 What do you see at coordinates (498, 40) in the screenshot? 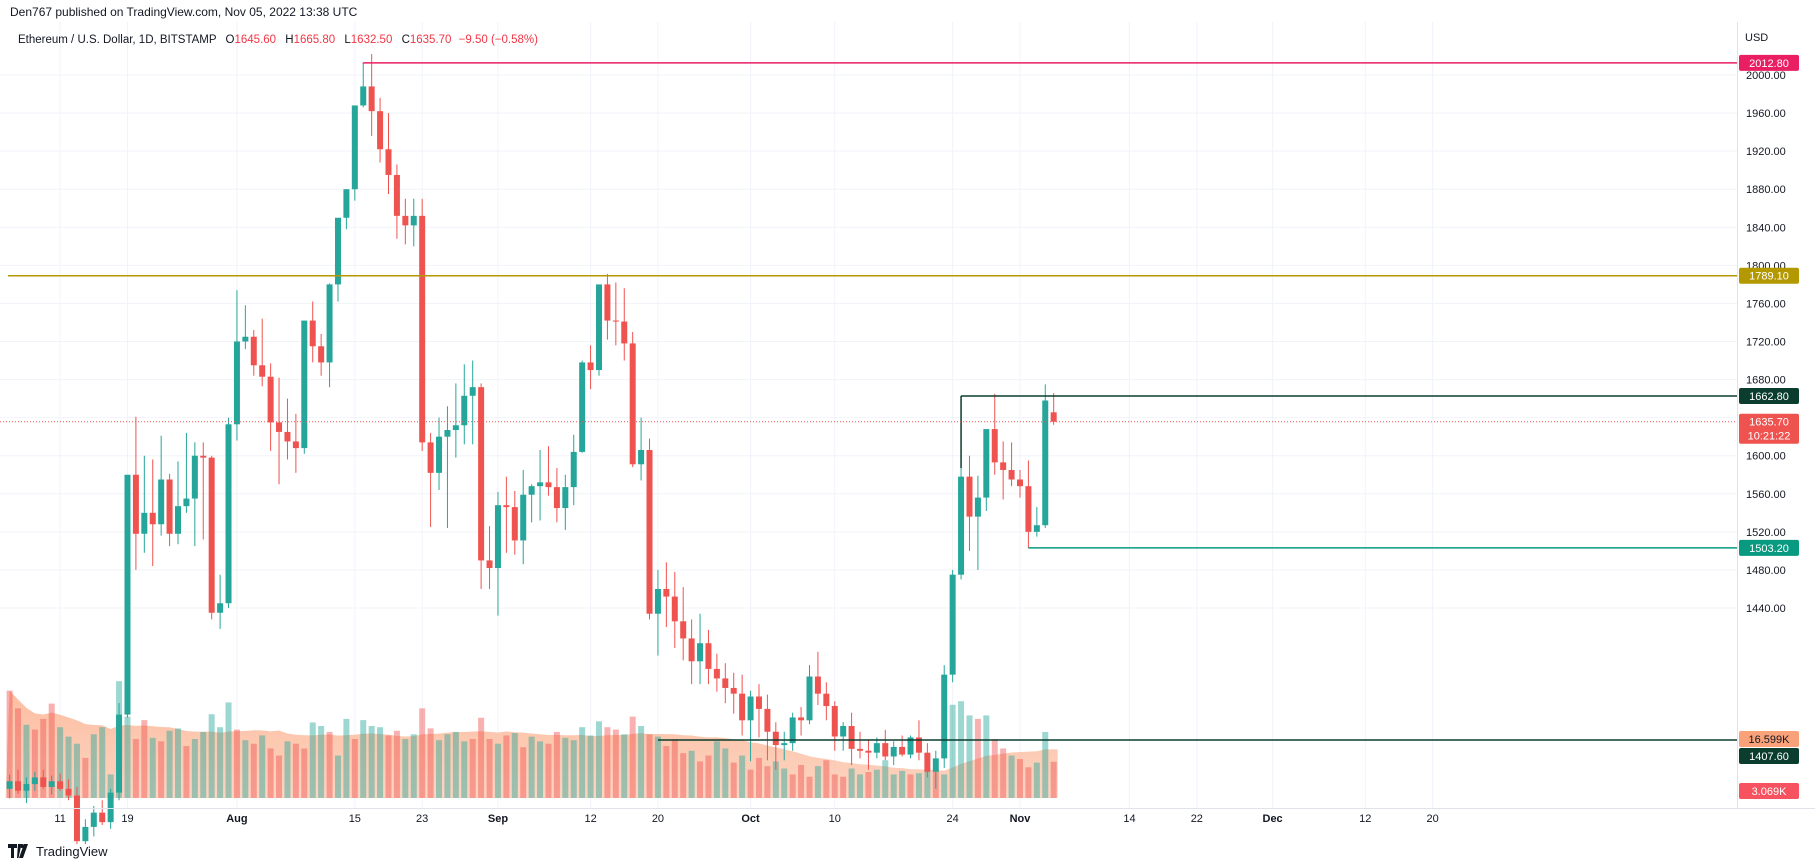
I see `change-value: −9.50 (−0.58%)` at bounding box center [498, 40].